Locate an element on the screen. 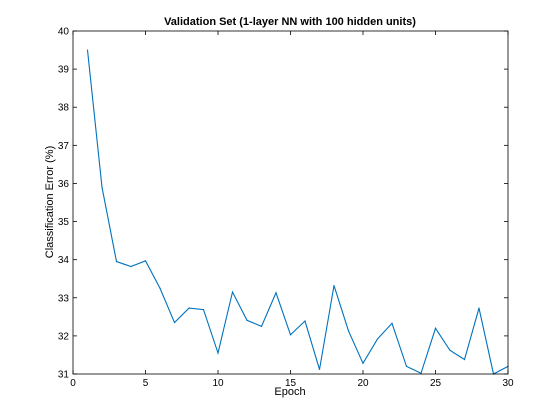 The width and height of the screenshot is (560, 420). x-tick-label: 10 is located at coordinates (218, 383).